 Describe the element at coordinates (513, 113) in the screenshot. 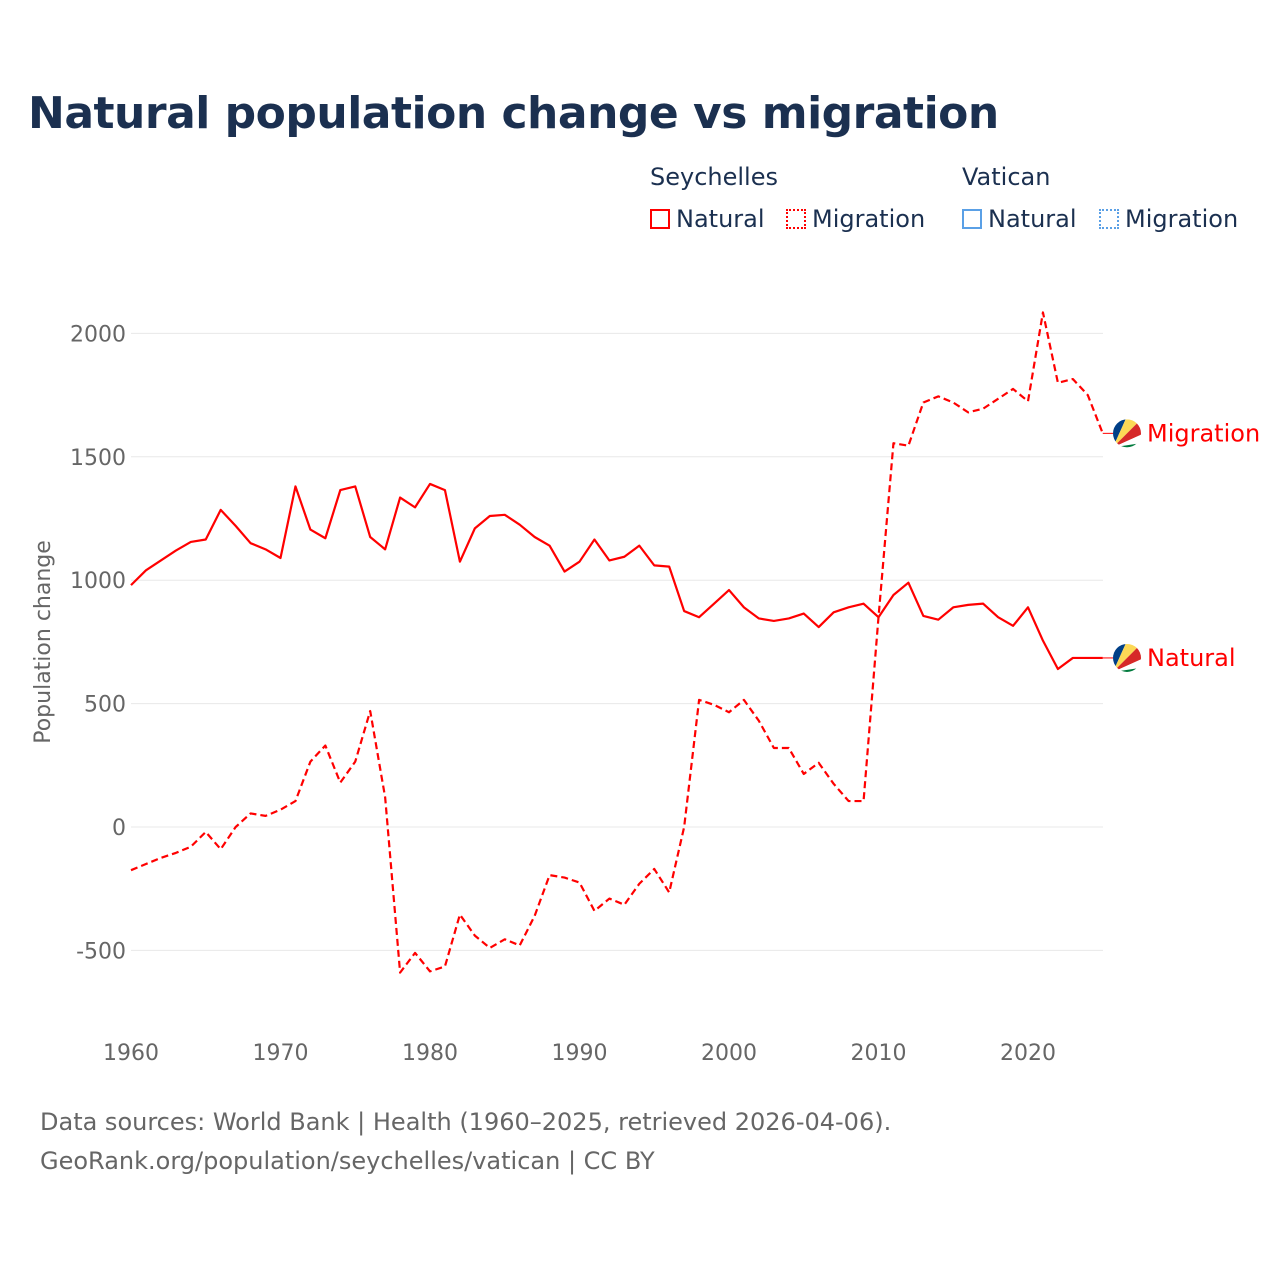

I see `chart-title: Natural population change vs migration` at that location.